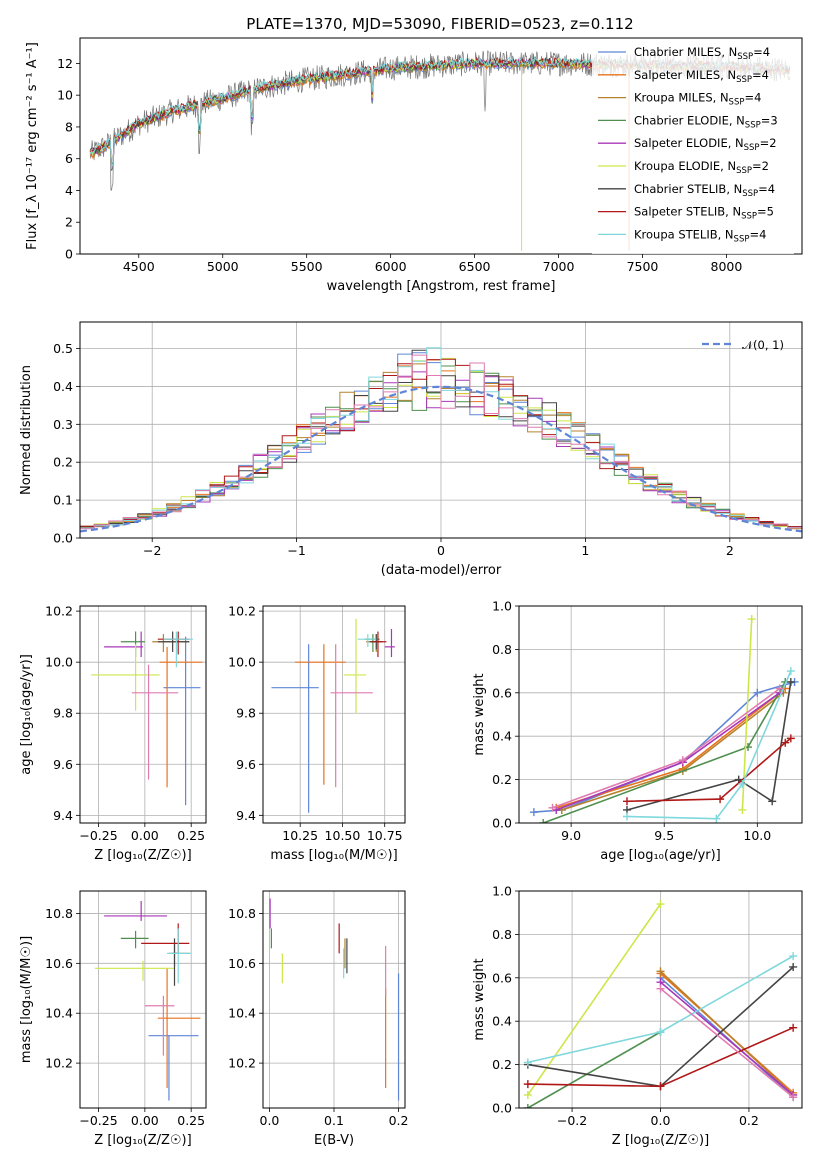  What do you see at coordinates (65, 95) in the screenshot?
I see `y-tick-label: 10` at bounding box center [65, 95].